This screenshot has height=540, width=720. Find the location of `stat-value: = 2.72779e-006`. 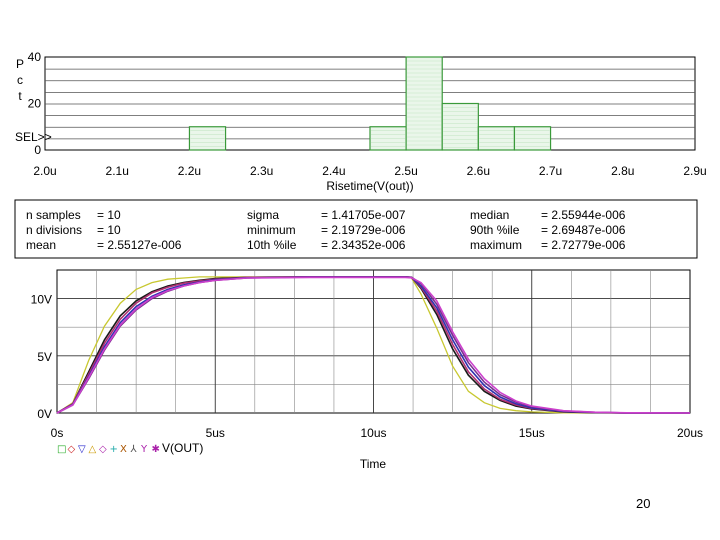

stat-value: = 2.72779e-006 is located at coordinates (583, 245).